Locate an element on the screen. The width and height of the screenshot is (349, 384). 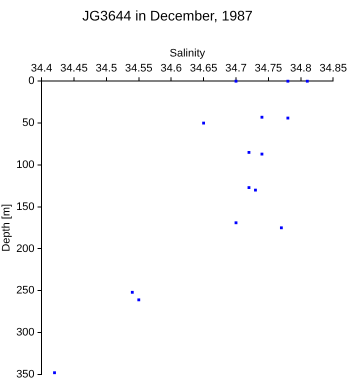
x-tick-label: 34.5 is located at coordinates (107, 68).